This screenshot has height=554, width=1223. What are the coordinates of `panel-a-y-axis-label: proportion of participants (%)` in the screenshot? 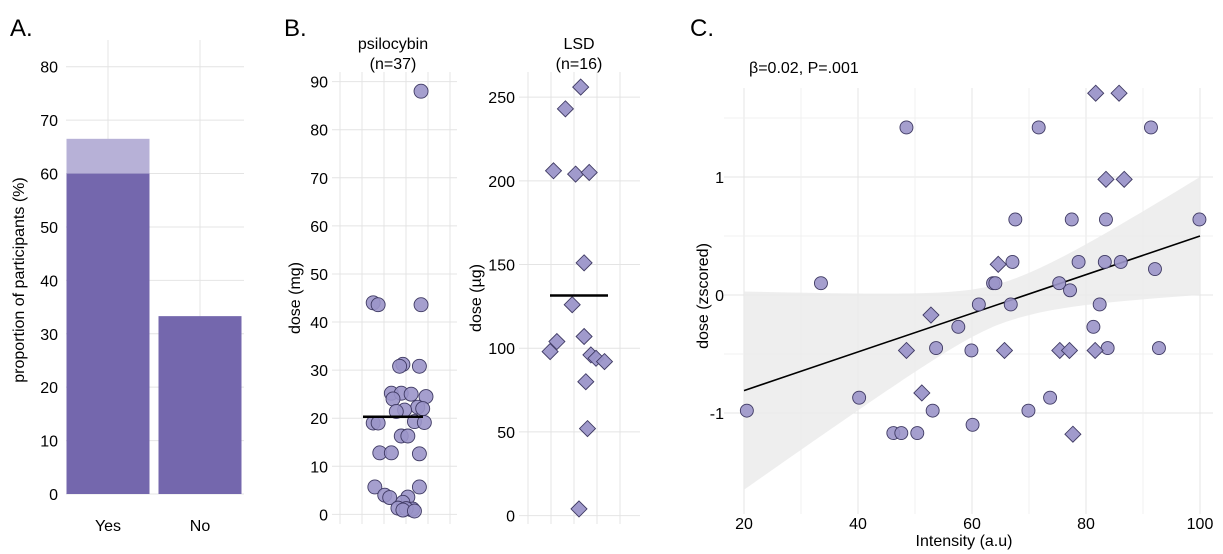 It's located at (19, 279).